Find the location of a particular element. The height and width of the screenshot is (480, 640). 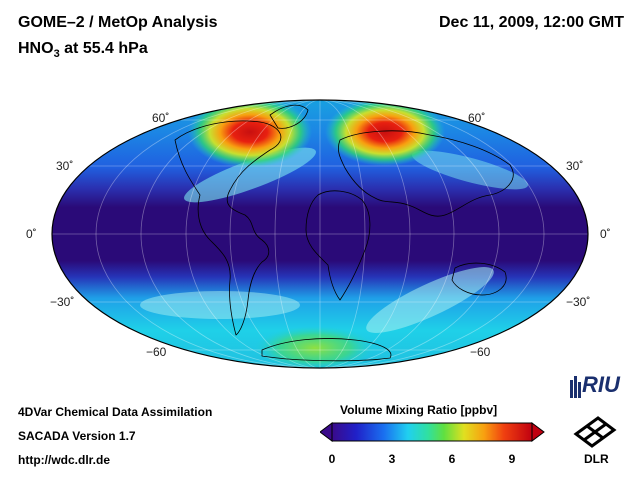

colorbar-tick-0: 0 is located at coordinates (332, 459).